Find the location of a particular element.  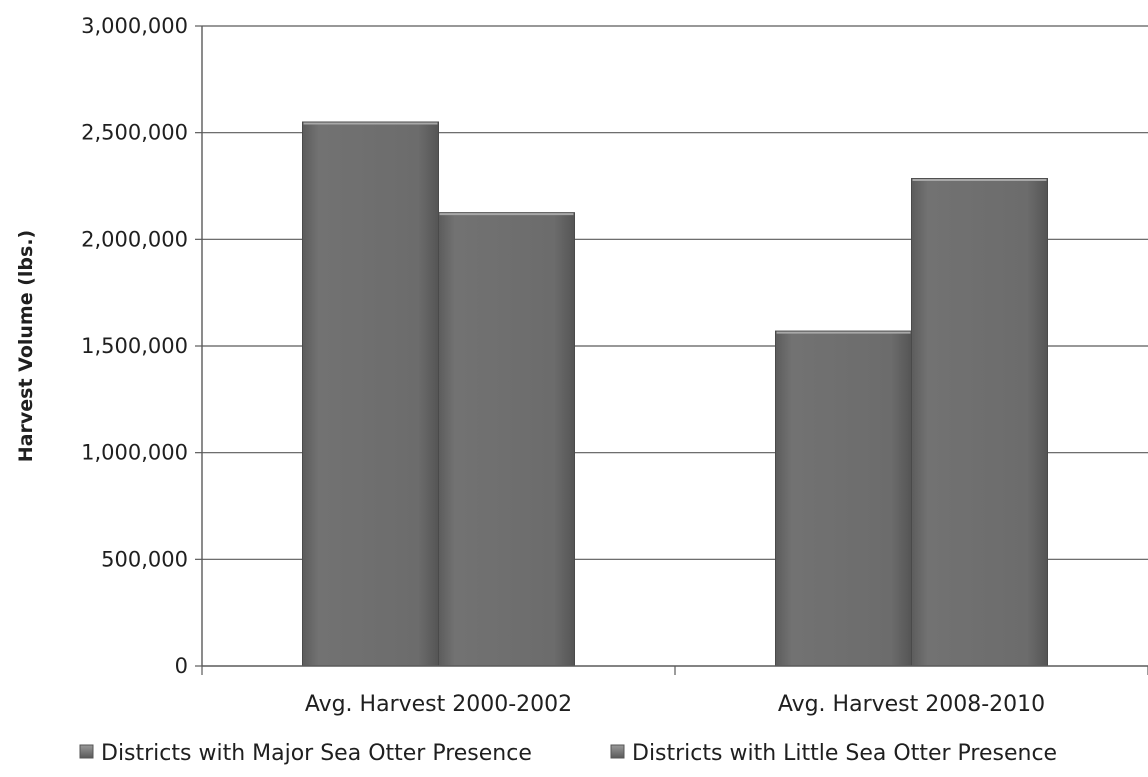

y-tick-label: 1,000,000 is located at coordinates (134, 453).